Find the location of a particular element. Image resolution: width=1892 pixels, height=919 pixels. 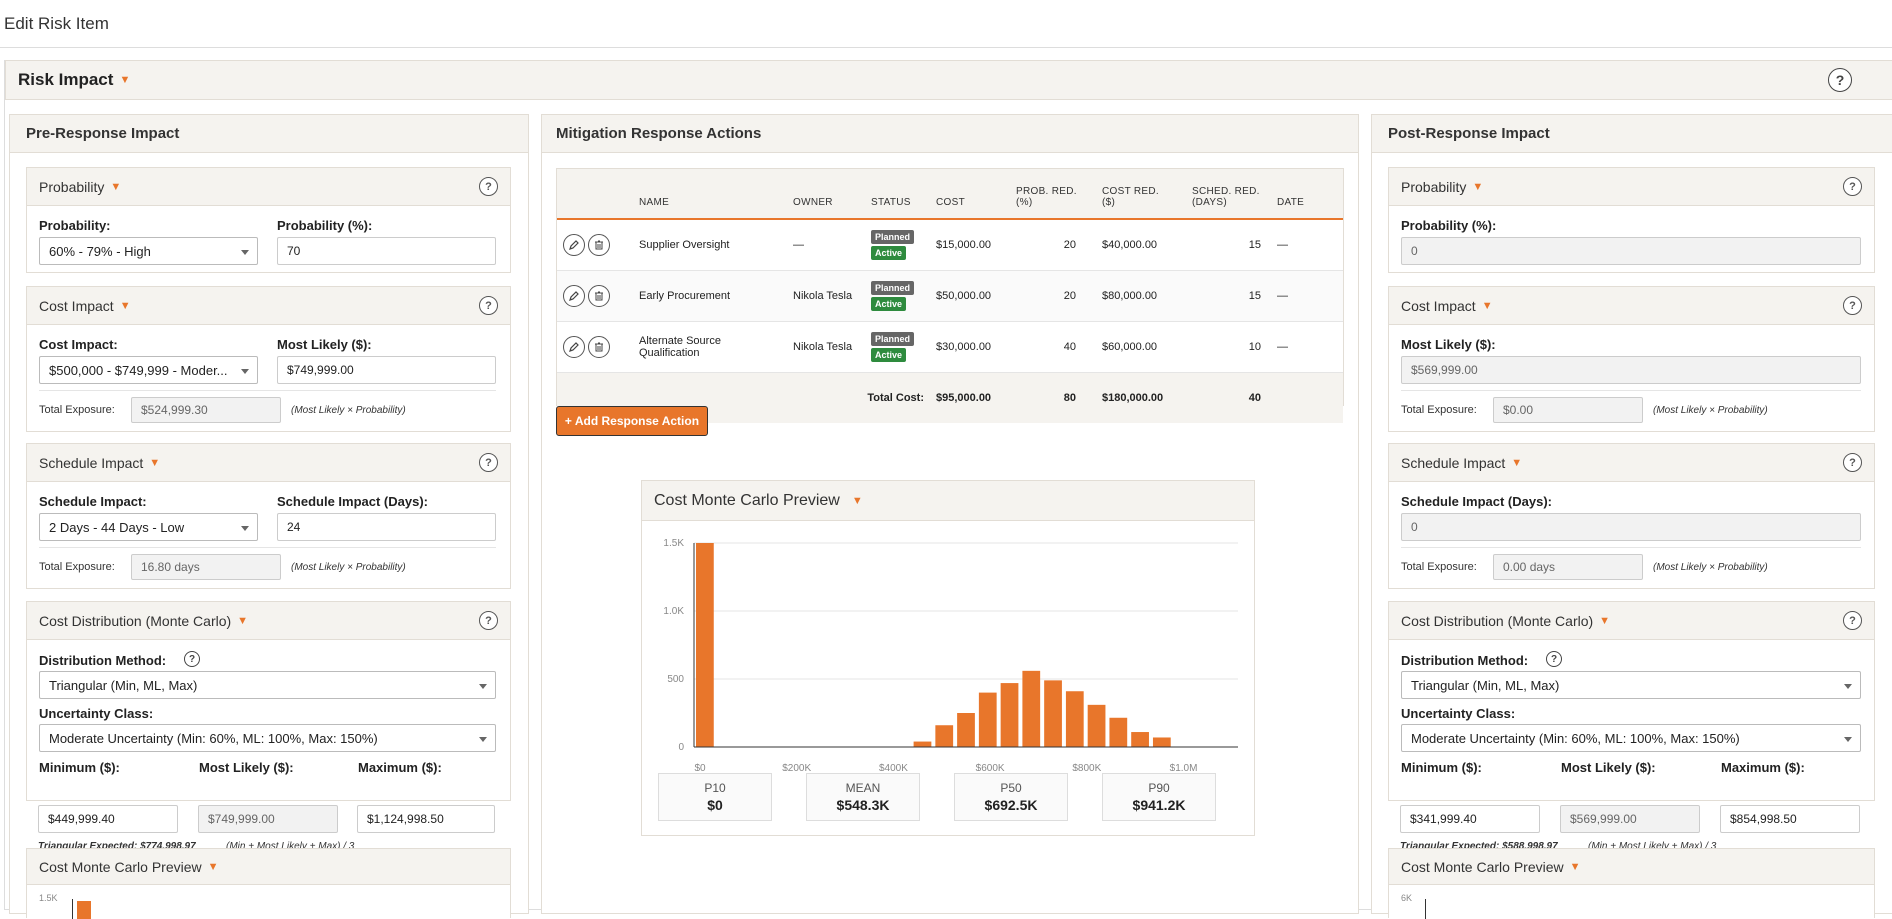

schedule-days-label: Schedule Impact (Days): is located at coordinates (1476, 501).